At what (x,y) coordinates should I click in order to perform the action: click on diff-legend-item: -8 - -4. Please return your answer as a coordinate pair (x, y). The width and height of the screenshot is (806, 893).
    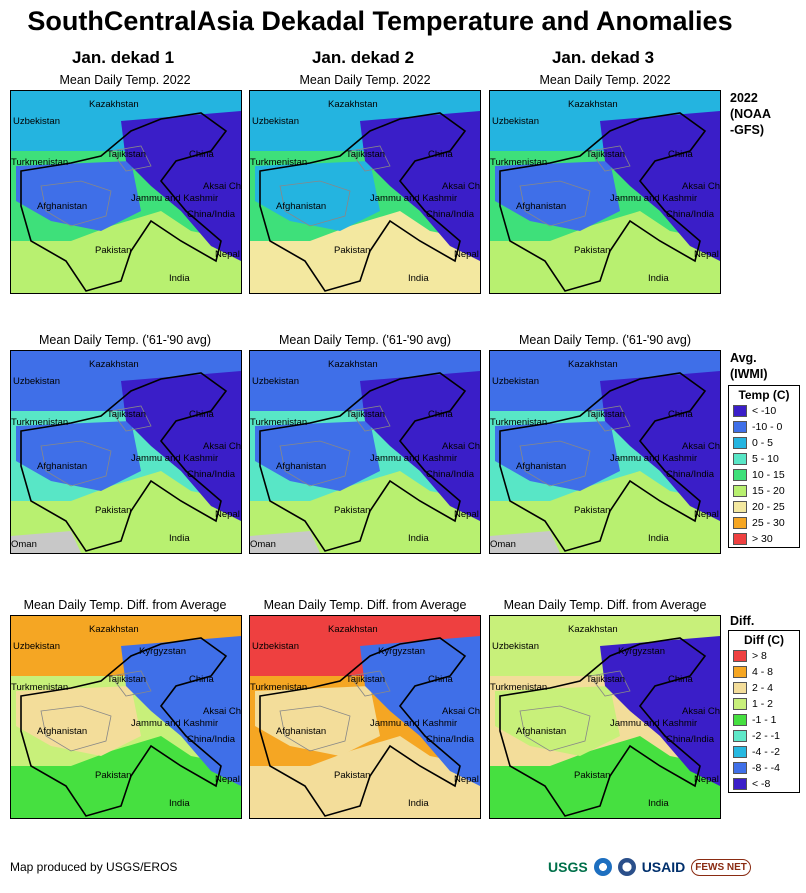
    Looking at the image, I should click on (764, 768).